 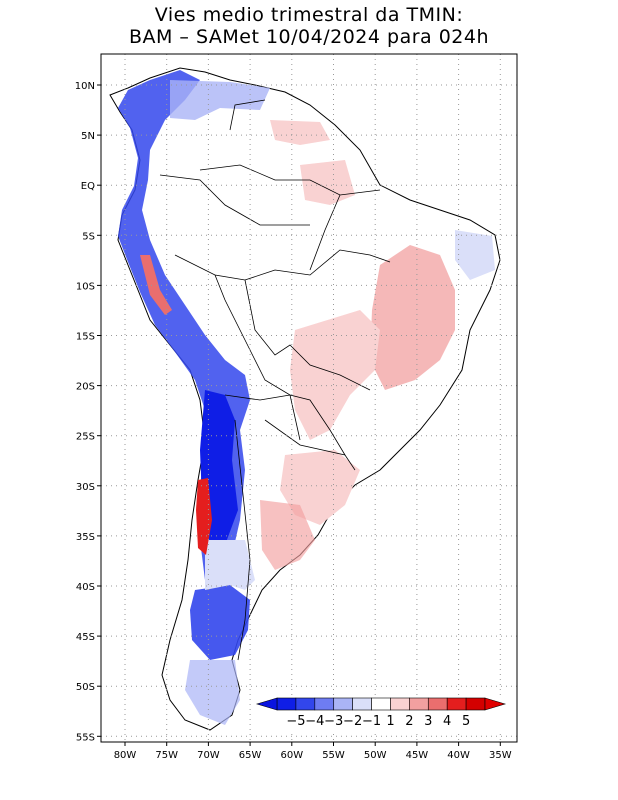 I want to click on positive-bias-northeast, so click(x=327, y=182).